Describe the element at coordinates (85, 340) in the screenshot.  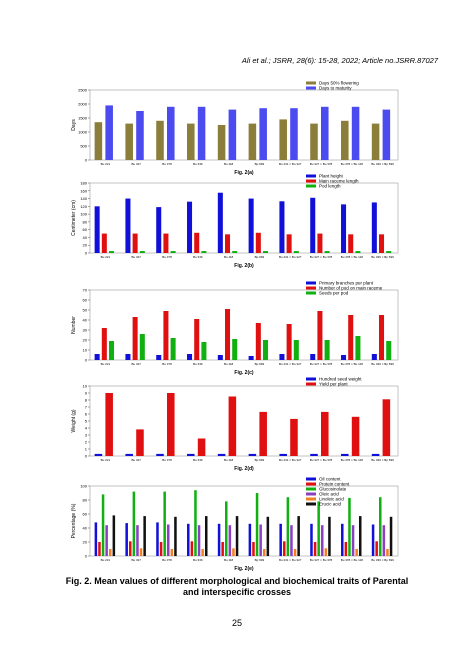
I see `y-tick-label: 20` at that location.